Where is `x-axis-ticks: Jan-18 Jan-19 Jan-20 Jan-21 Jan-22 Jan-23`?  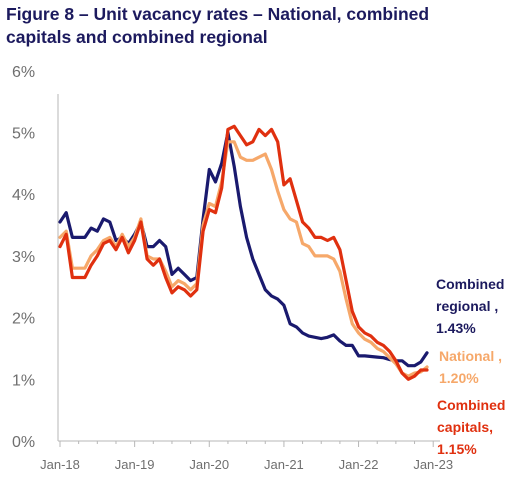
x-axis-ticks: Jan-18 Jan-19 Jan-20 Jan-21 Jan-22 Jan-23 is located at coordinates (246, 456).